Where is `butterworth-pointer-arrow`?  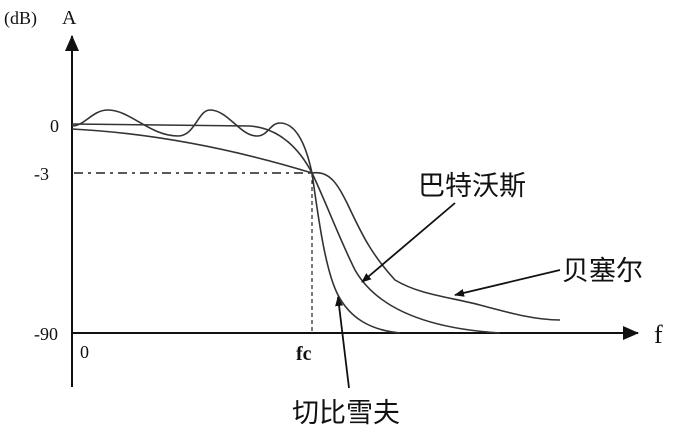
butterworth-pointer-arrow is located at coordinates (408, 242).